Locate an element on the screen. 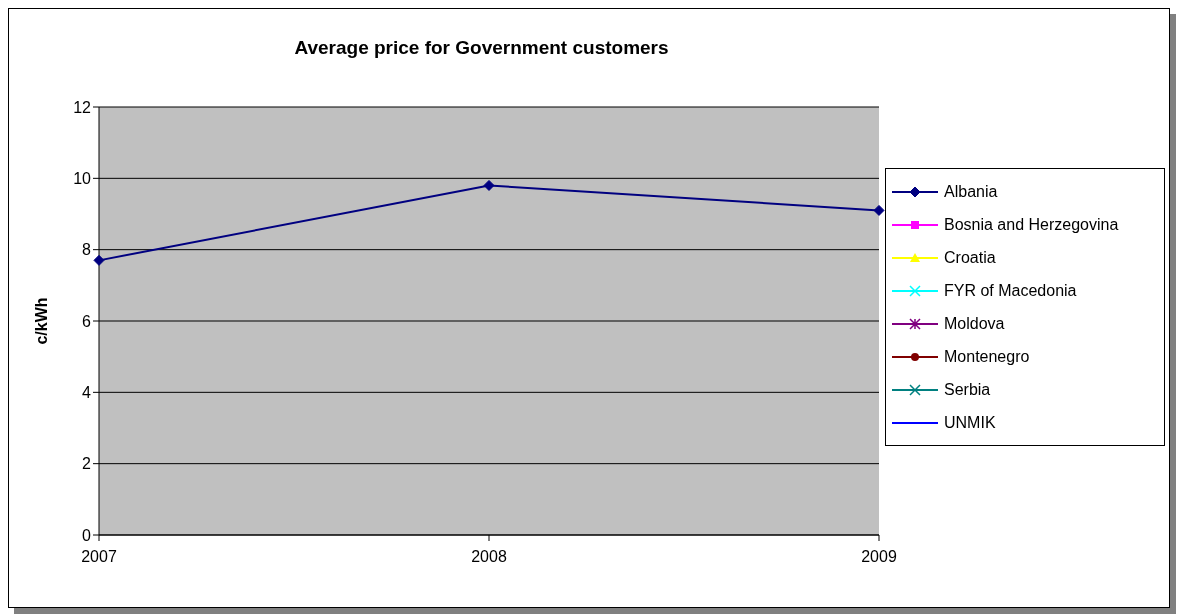 The image size is (1178, 616). y-tick-label: 2 is located at coordinates (87, 464).